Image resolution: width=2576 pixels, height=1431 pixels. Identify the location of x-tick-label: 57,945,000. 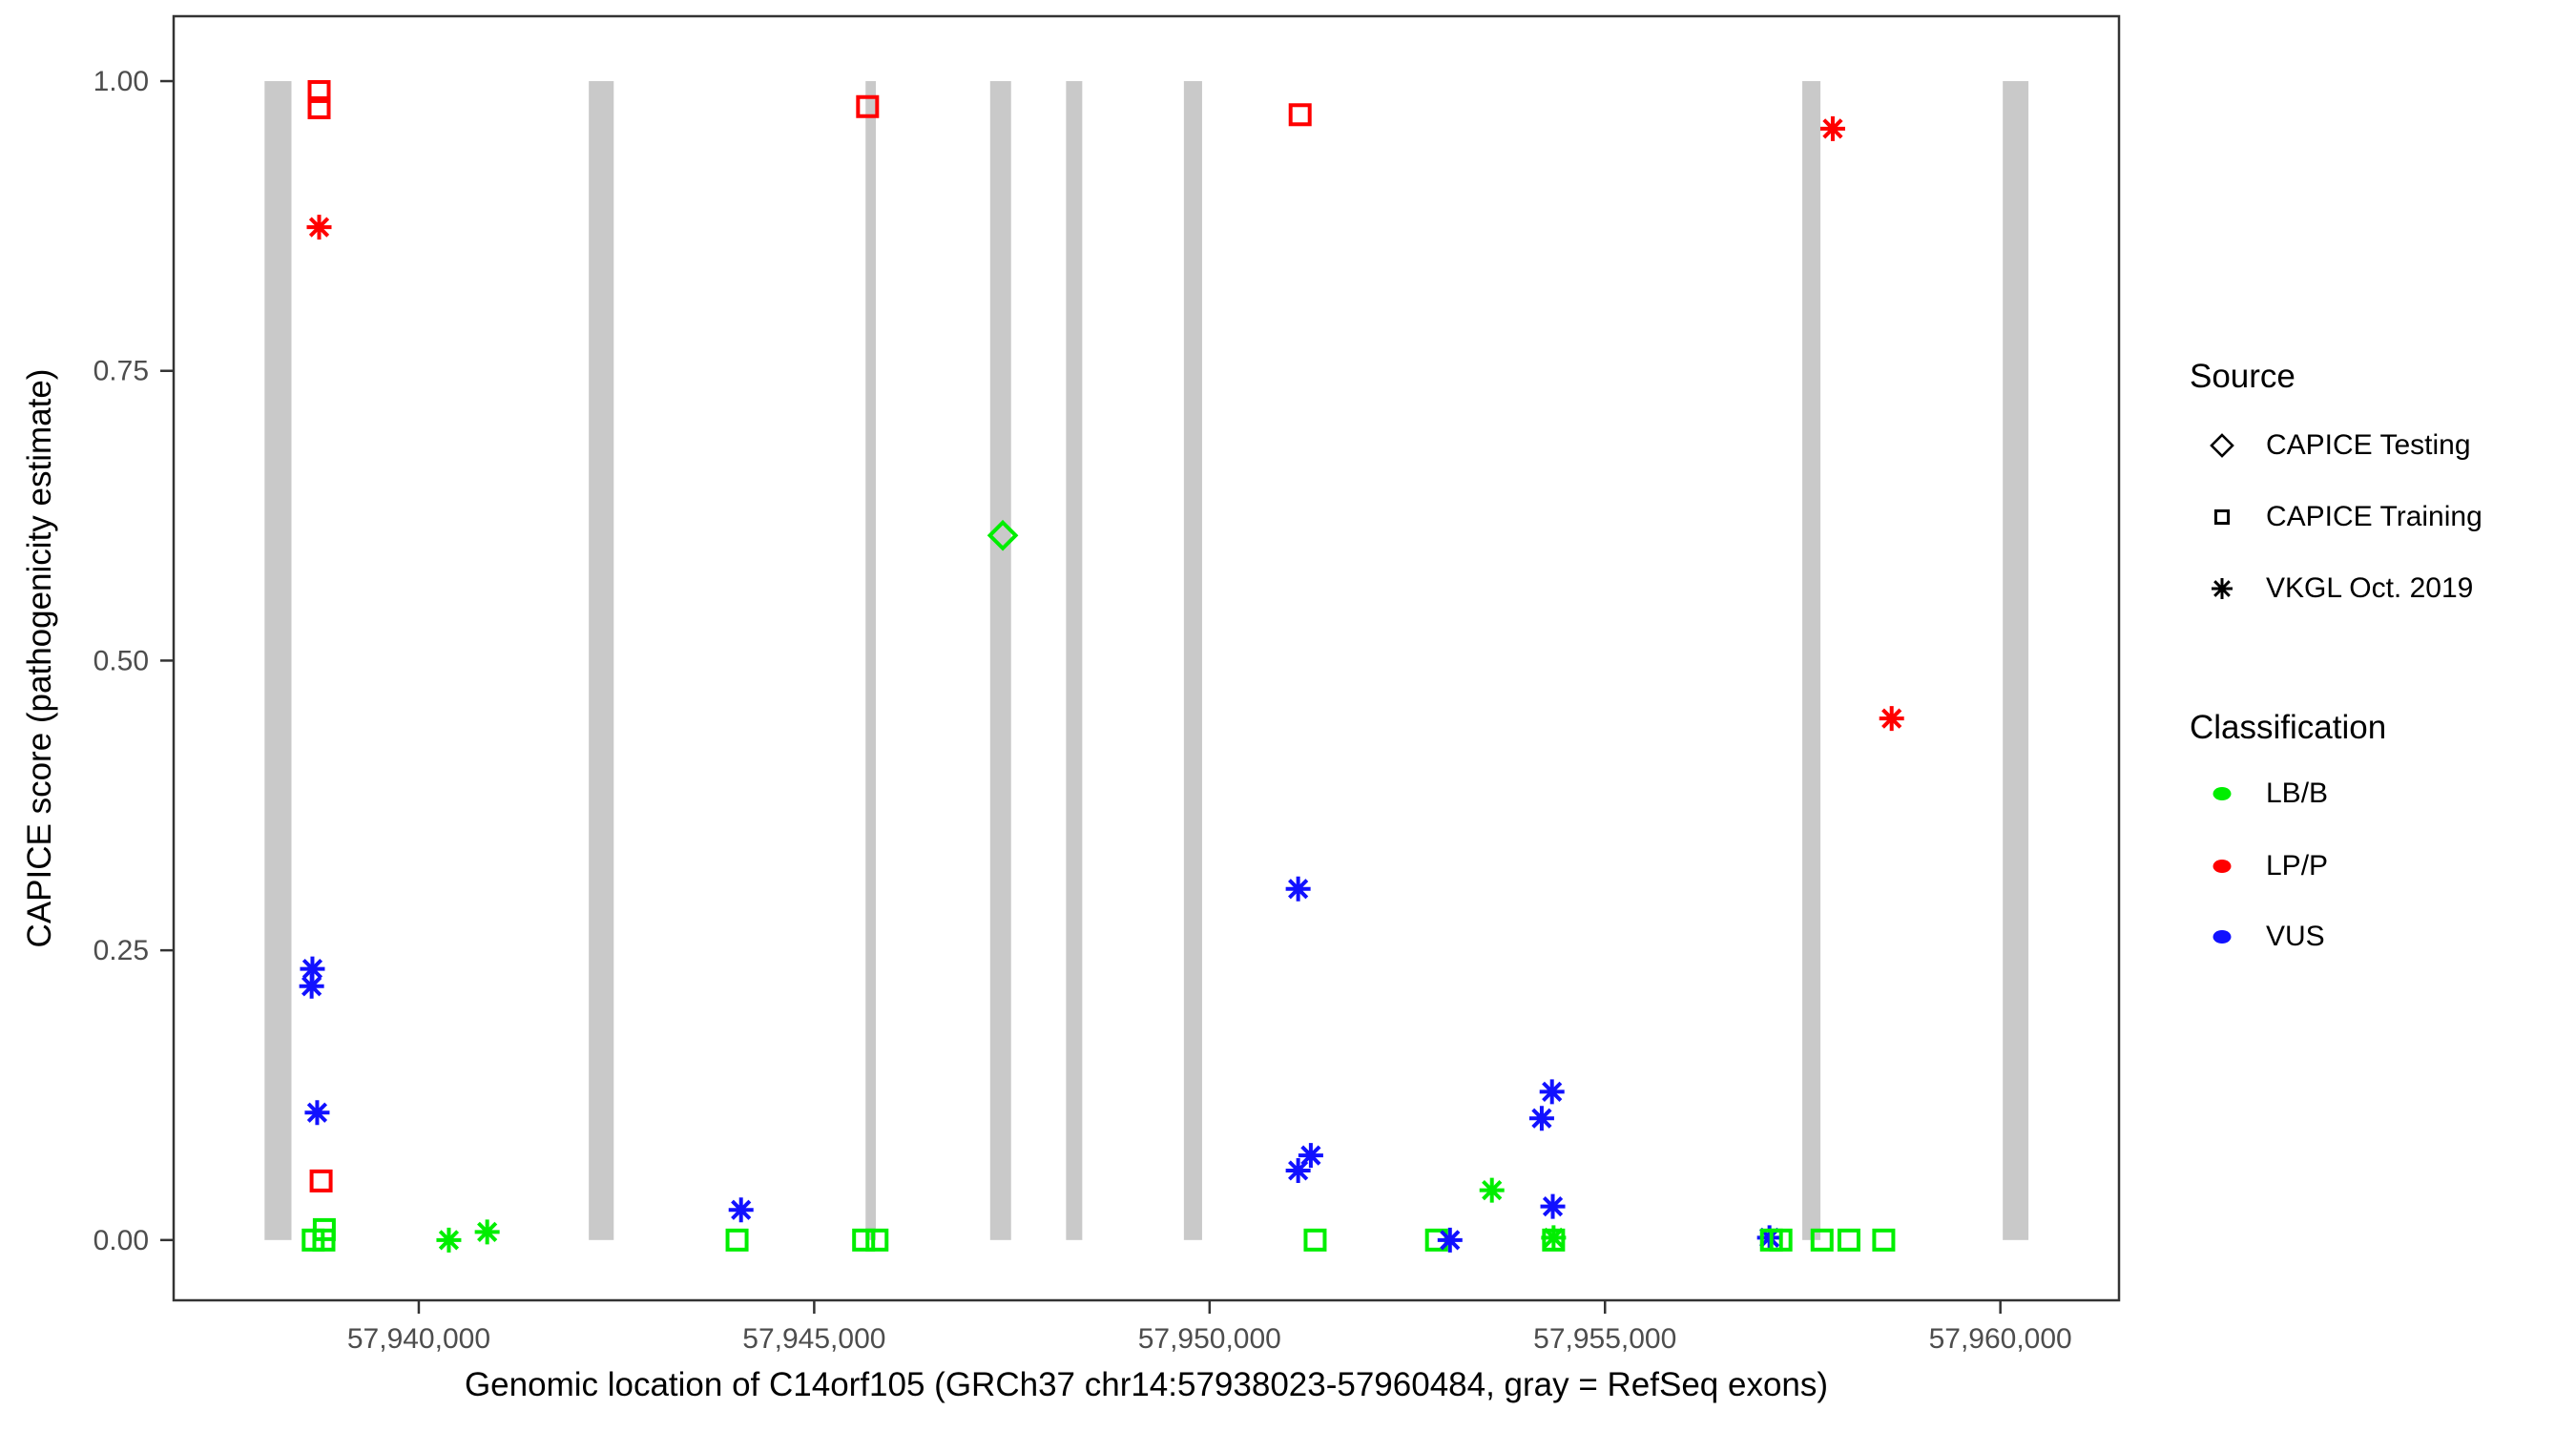
(813, 1339).